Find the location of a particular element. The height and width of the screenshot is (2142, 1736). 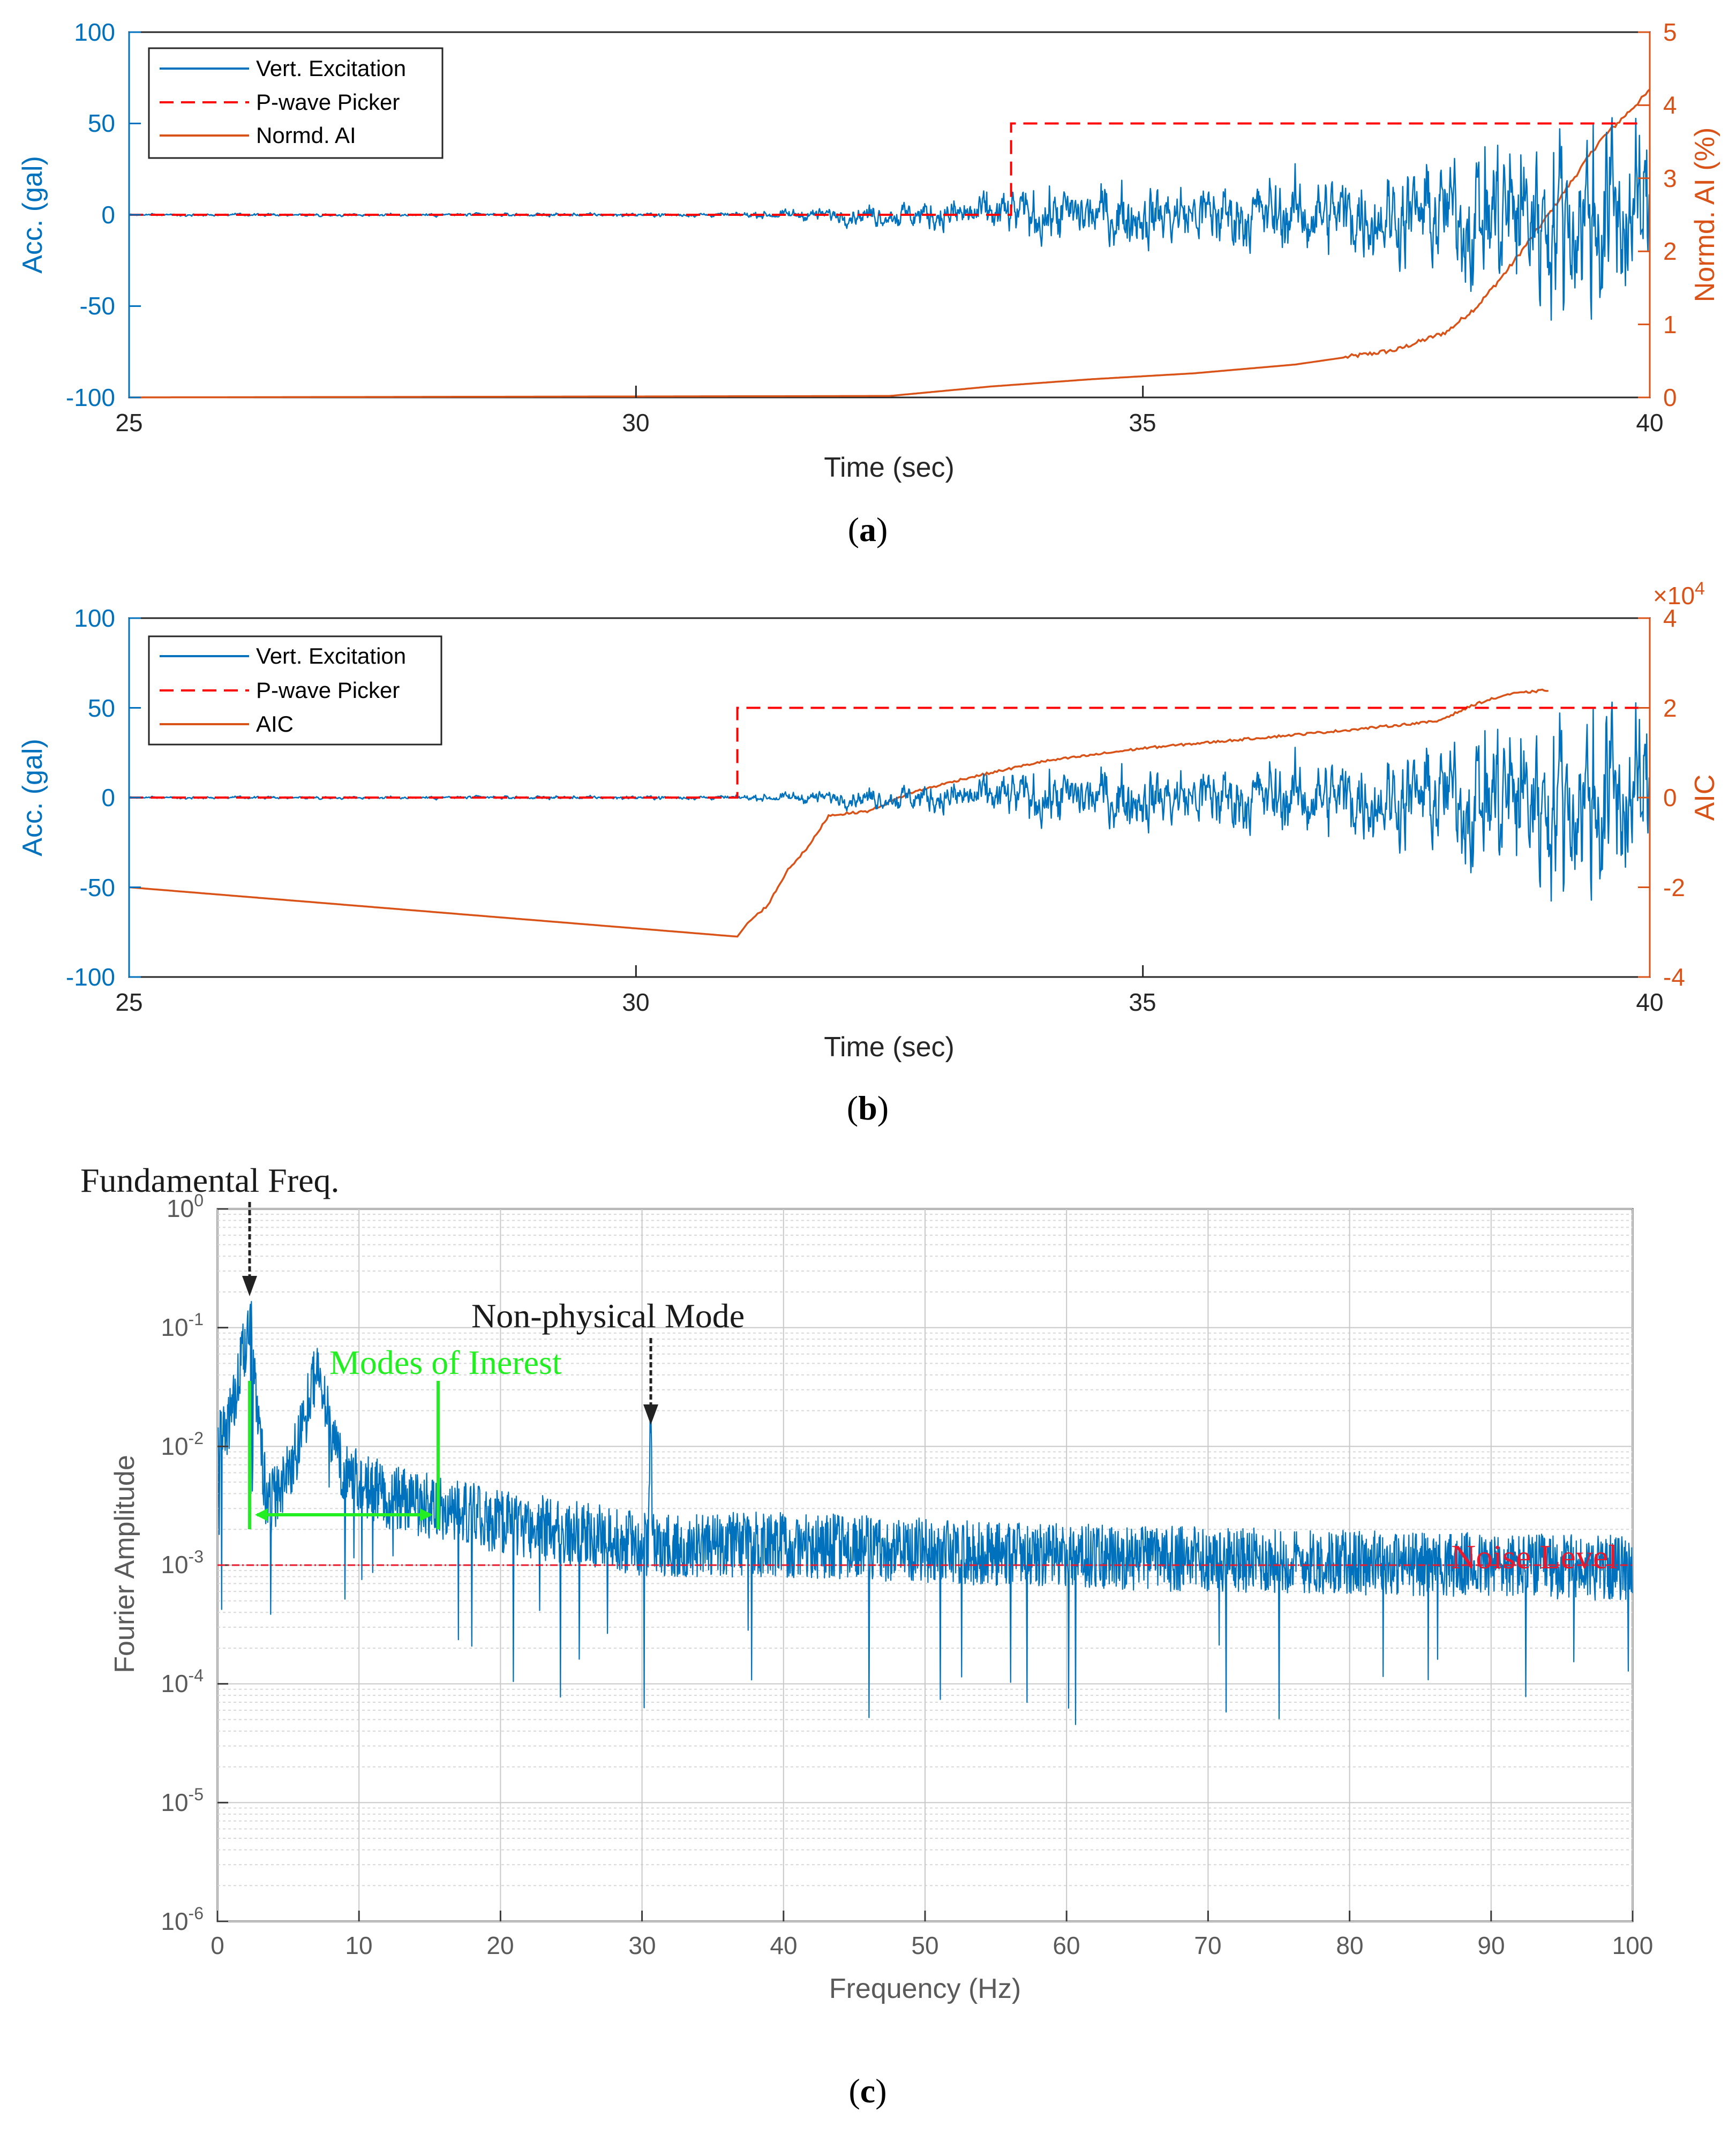

x-tick-label: 50 is located at coordinates (925, 1945).